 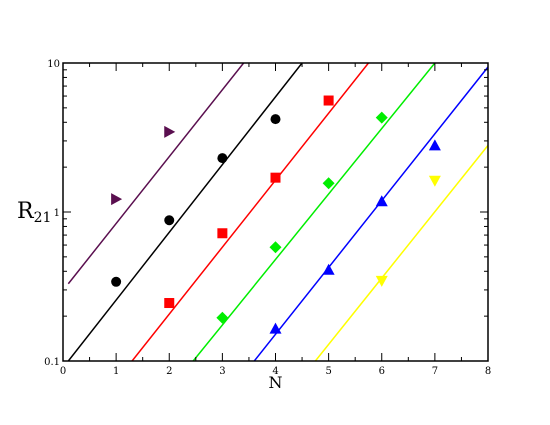 I want to click on y-tick-label-2: 10, so click(x=53, y=64).